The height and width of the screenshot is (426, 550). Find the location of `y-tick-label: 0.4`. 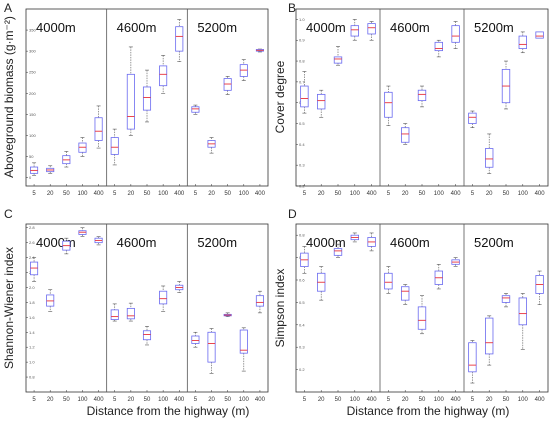

y-tick-label: 0.4 is located at coordinates (302, 144).